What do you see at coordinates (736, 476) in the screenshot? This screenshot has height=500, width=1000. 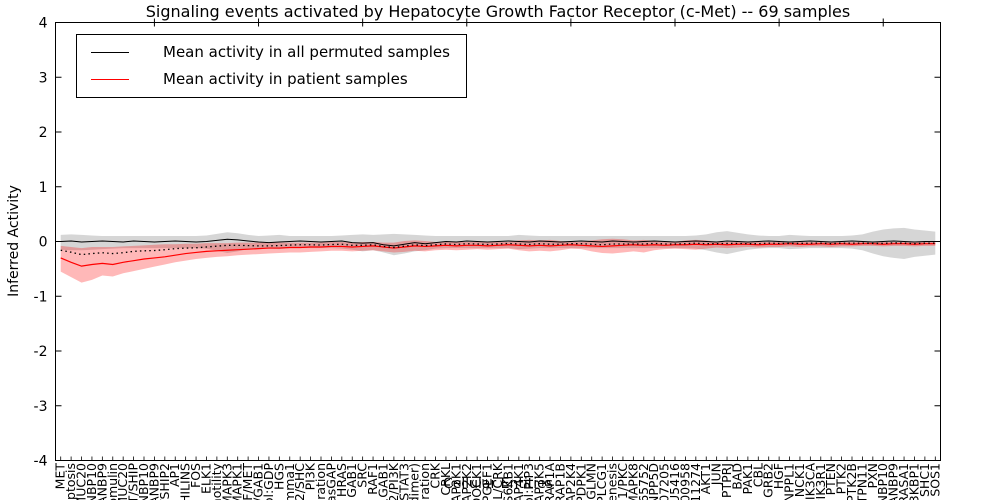 I see `x-tick-label: BAD` at bounding box center [736, 476].